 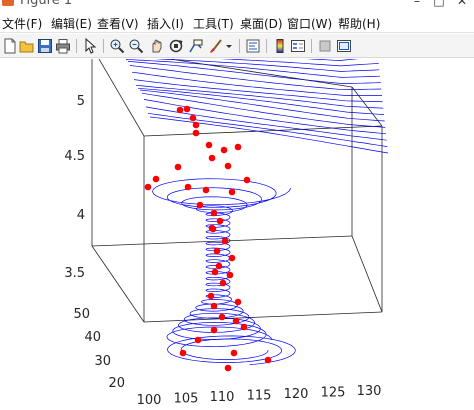 What do you see at coordinates (298, 46) in the screenshot?
I see `legend-icon` at bounding box center [298, 46].